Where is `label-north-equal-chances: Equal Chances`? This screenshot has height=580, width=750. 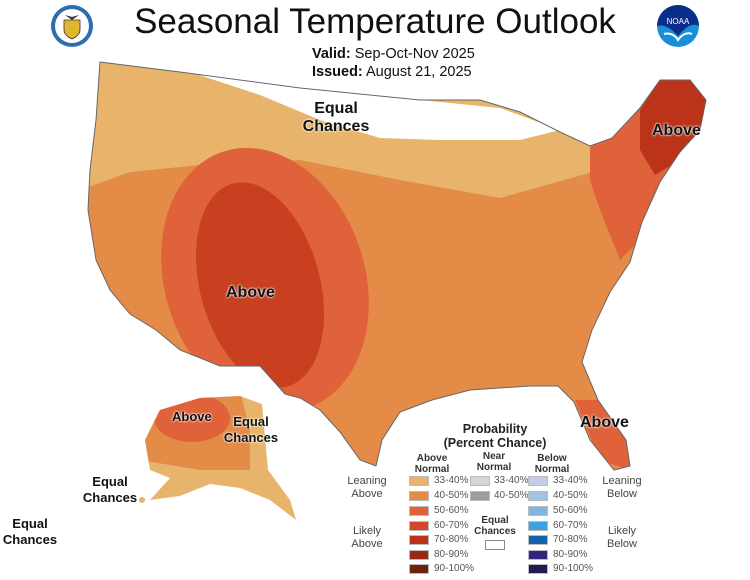 label-north-equal-chances: Equal Chances is located at coordinates (336, 117).